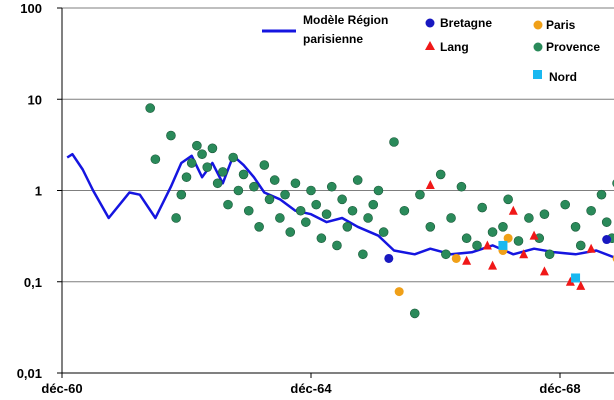 This screenshot has width=614, height=400. Describe the element at coordinates (559, 388) in the screenshot. I see `x-tick-label: déc-68` at that location.